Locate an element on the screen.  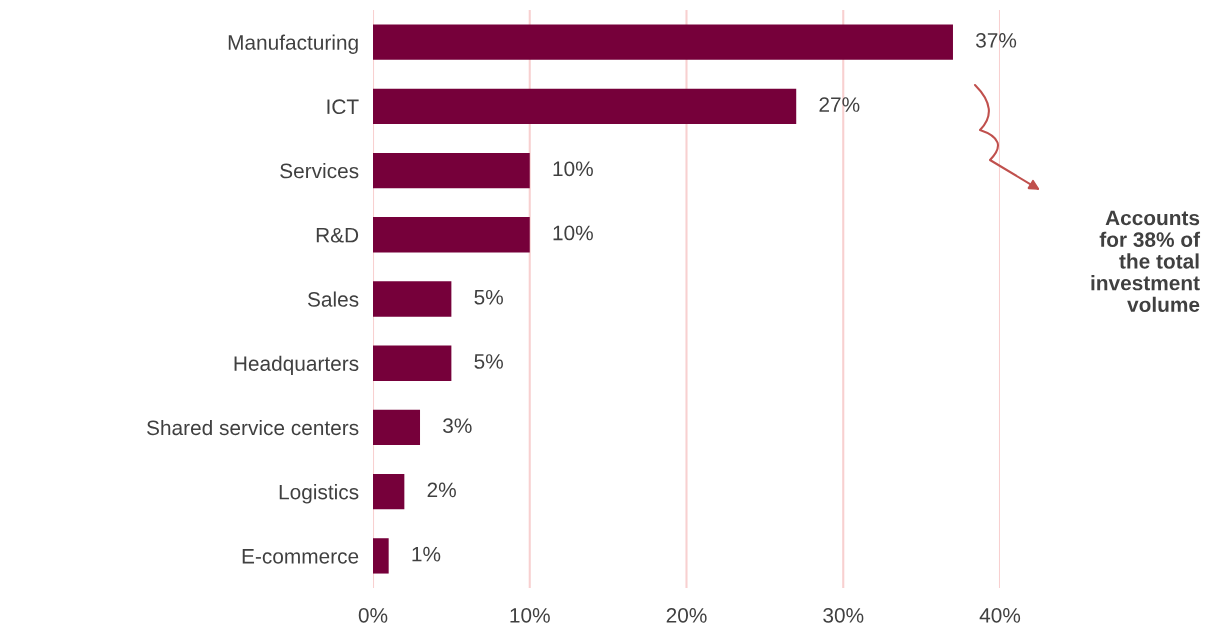
data-label: 3% is located at coordinates (457, 426).